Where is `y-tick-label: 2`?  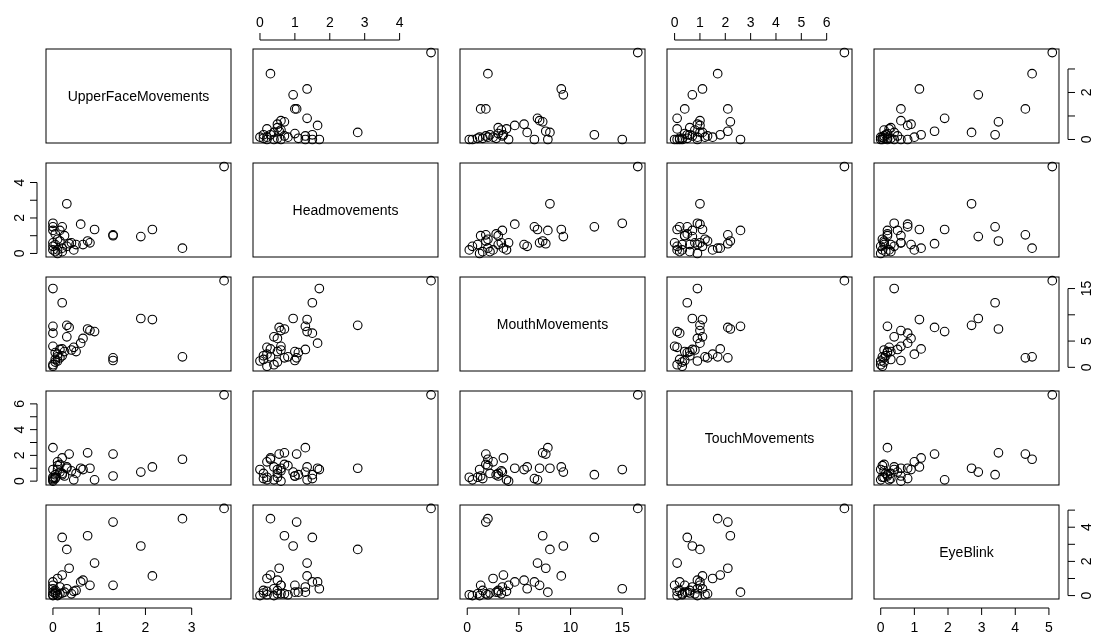 y-tick-label: 2 is located at coordinates (1086, 92).